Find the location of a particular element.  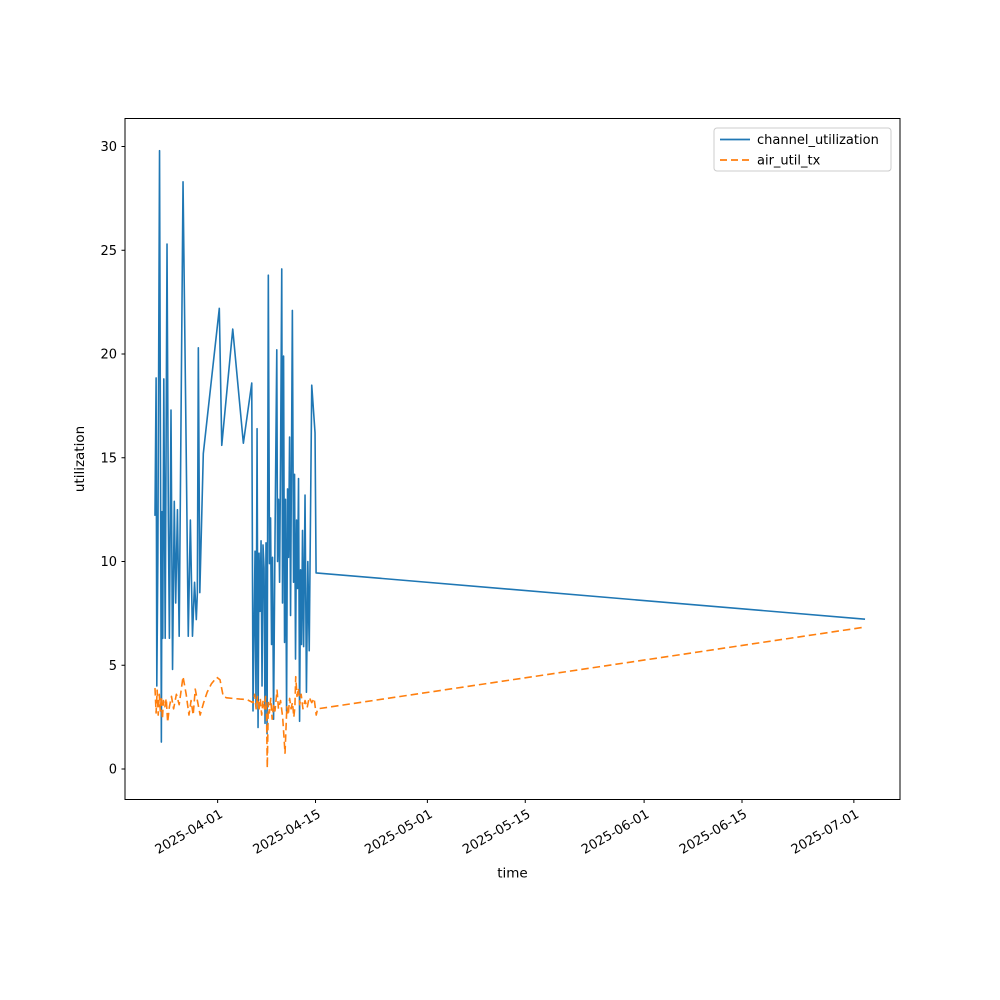

y-axis-label: utilization is located at coordinates (80, 459).